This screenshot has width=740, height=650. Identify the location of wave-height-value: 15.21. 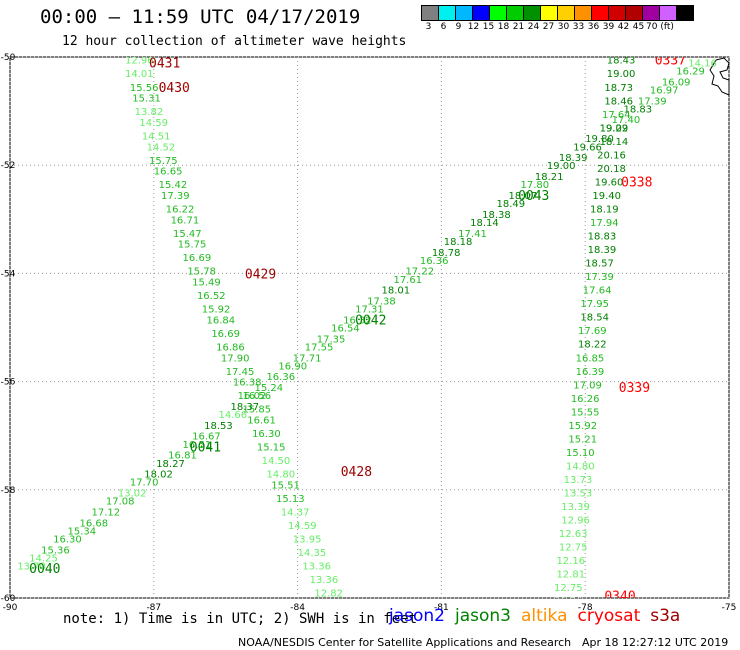
(582, 439).